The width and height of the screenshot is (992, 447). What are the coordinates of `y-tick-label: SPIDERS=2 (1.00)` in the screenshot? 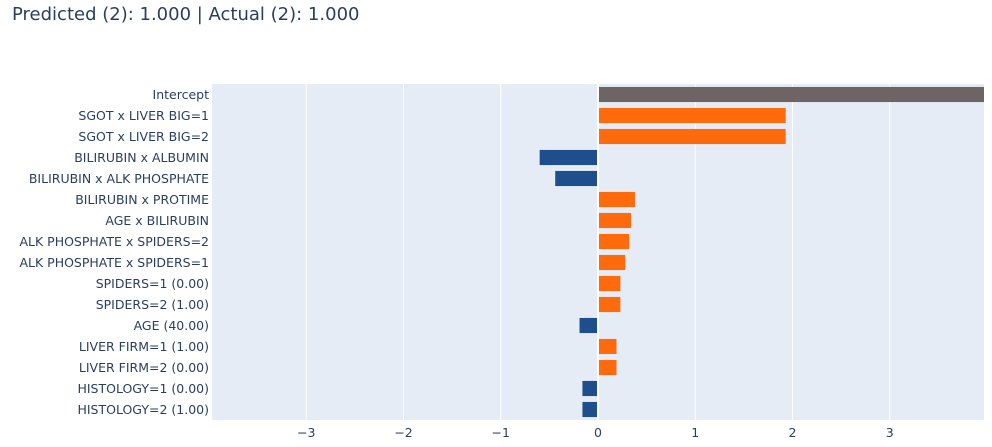 It's located at (152, 304).